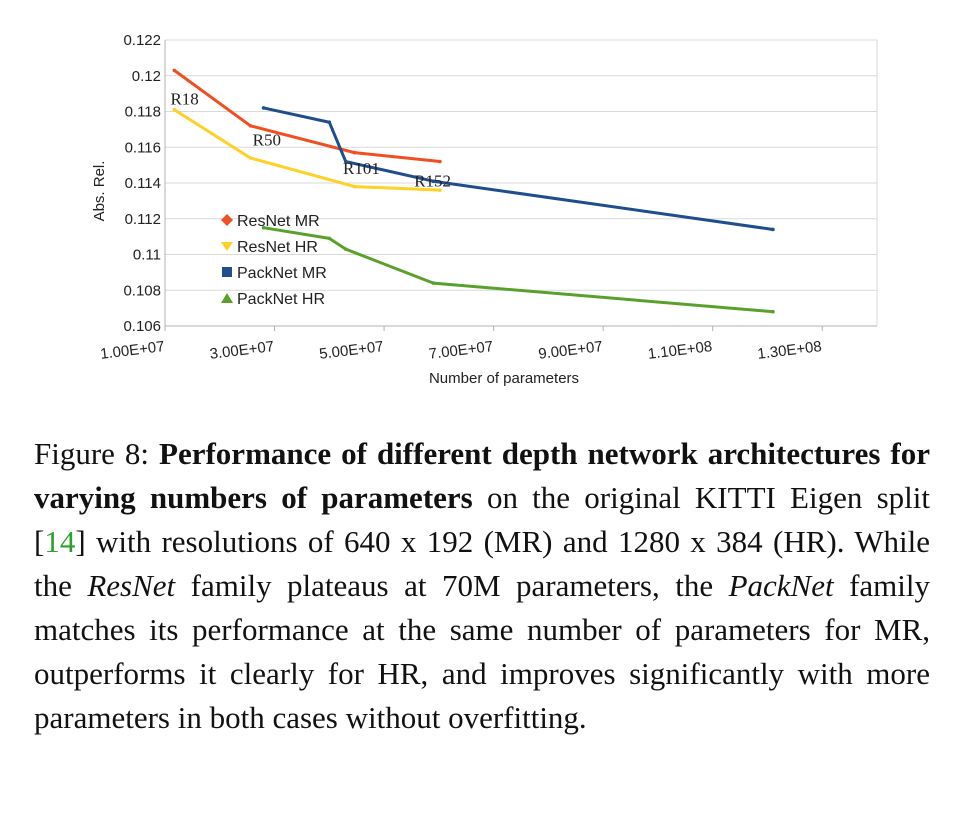  I want to click on y-tick-label: 0.114, so click(143, 183).